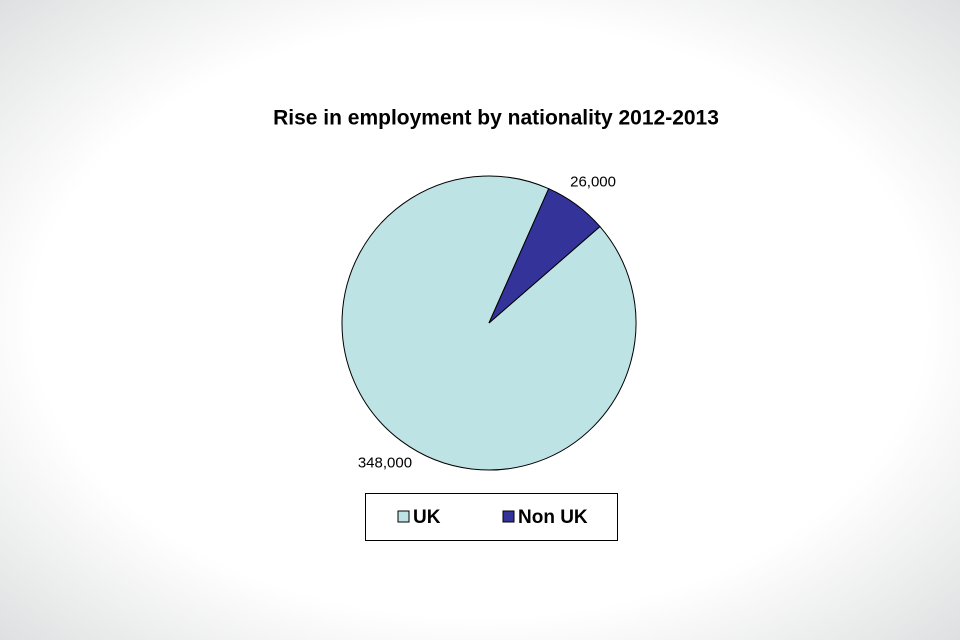 Image resolution: width=960 pixels, height=640 pixels. I want to click on data-label: 348,000, so click(385, 463).